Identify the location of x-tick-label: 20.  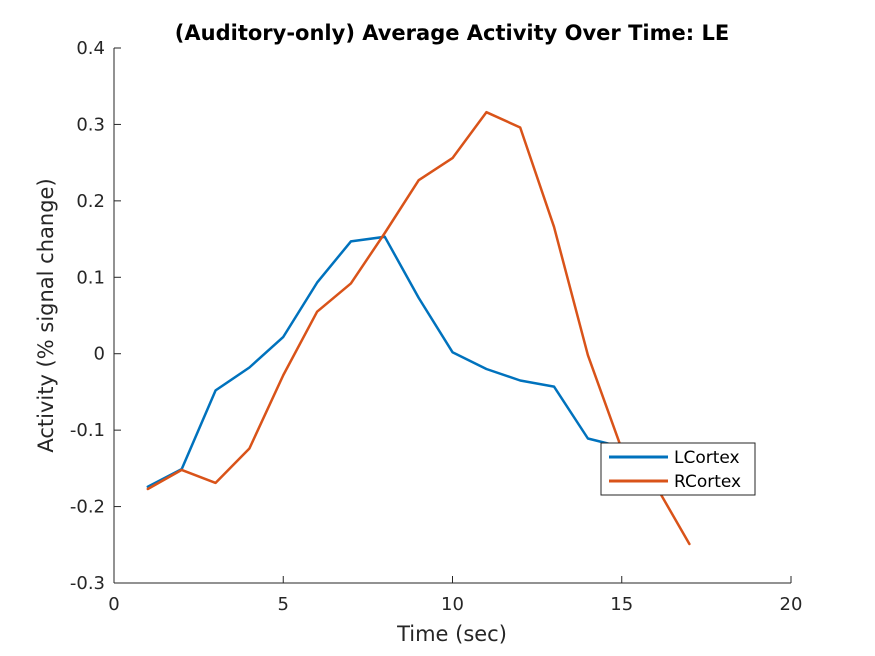
(791, 604).